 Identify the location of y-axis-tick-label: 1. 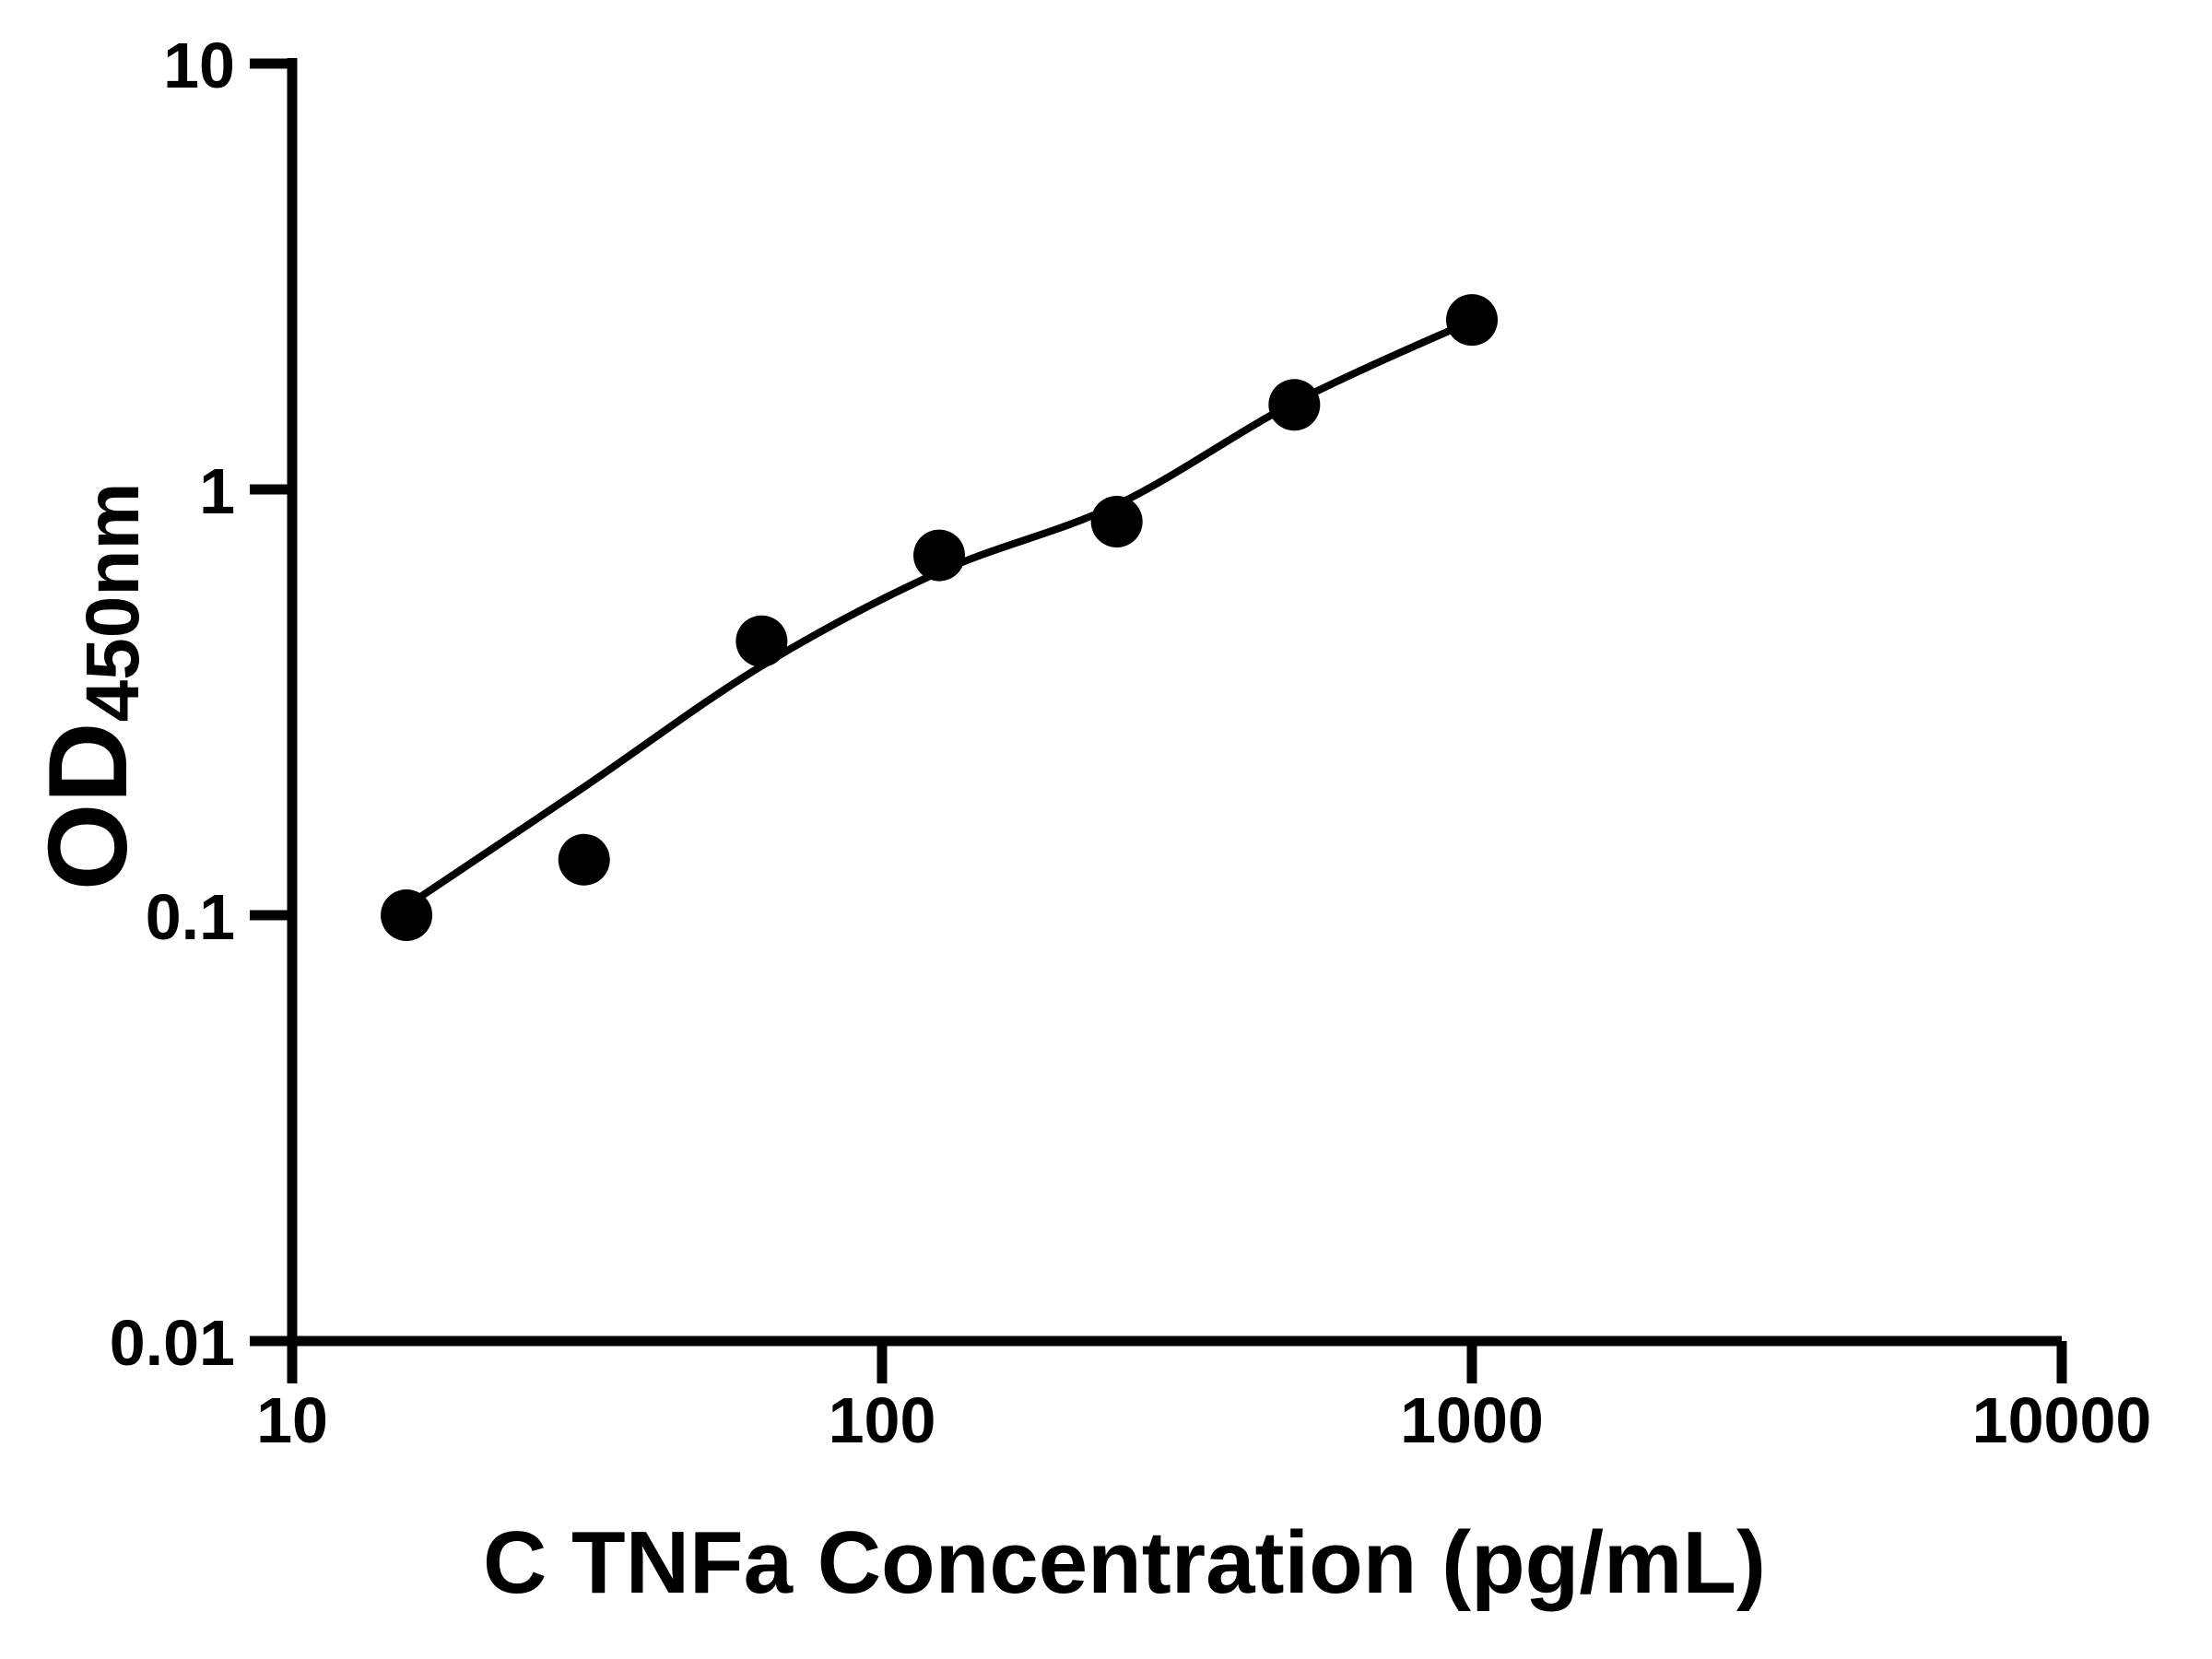
(217, 491).